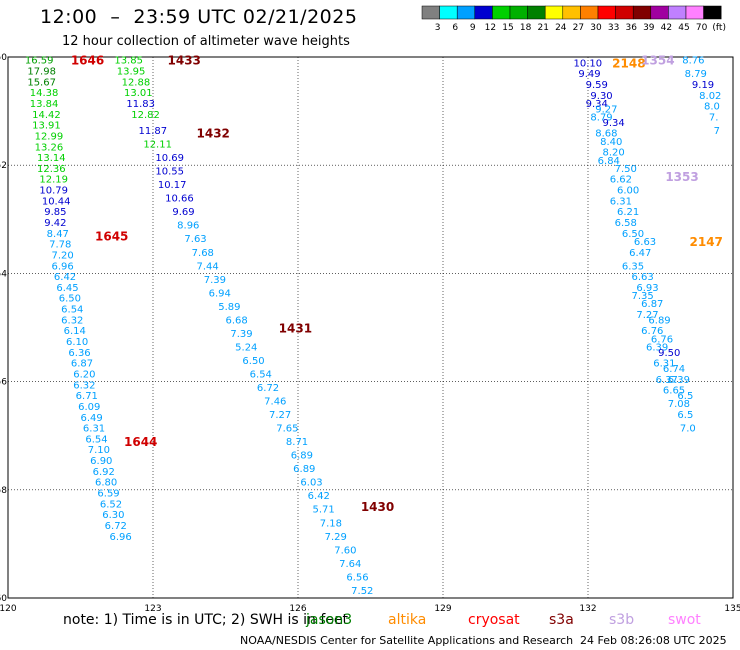 This screenshot has width=740, height=650. Describe the element at coordinates (573, 19) in the screenshot. I see `color-scale-legend: 3 6 9 12 15 18 21 24 27 30 33 36 39 42 45 70 (ft)` at that location.